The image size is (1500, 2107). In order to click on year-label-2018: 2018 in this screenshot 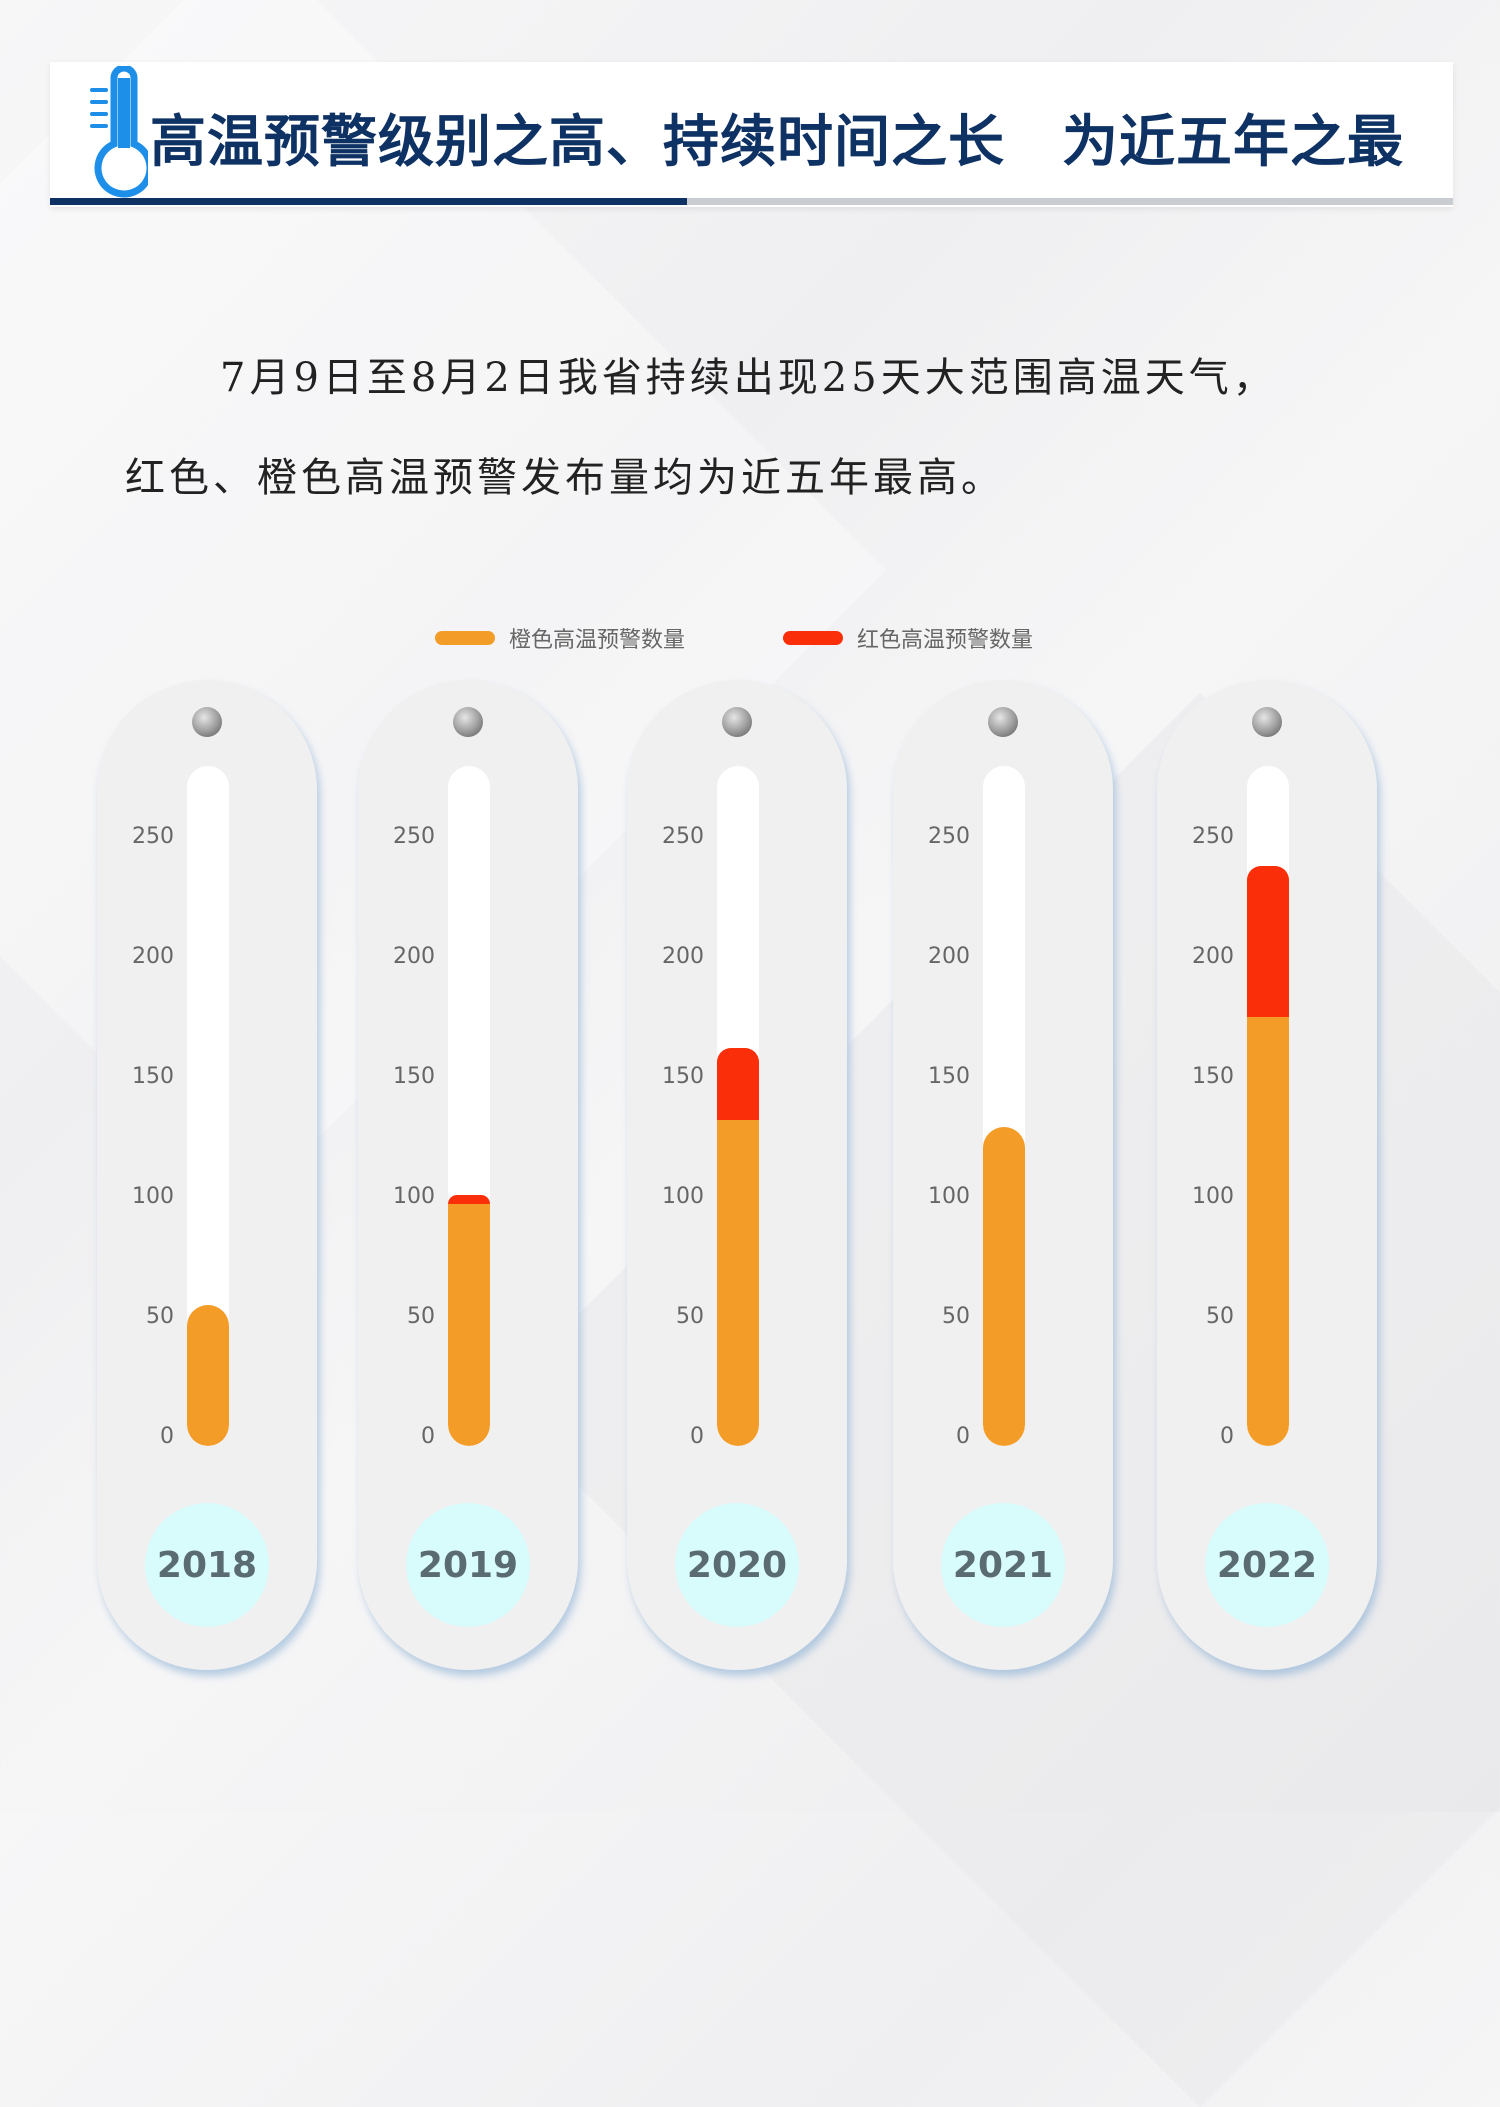, I will do `click(207, 1565)`.